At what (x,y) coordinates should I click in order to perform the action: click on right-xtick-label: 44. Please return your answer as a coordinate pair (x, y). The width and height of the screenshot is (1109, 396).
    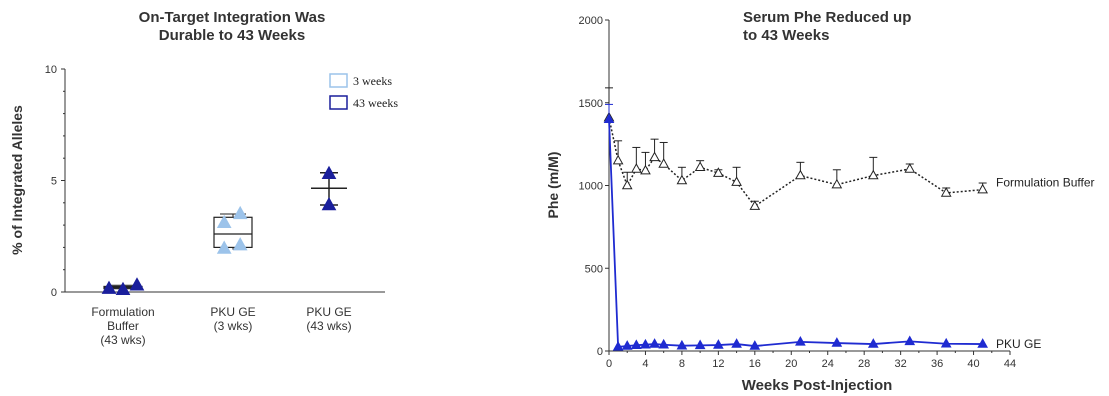
    Looking at the image, I should click on (1010, 364).